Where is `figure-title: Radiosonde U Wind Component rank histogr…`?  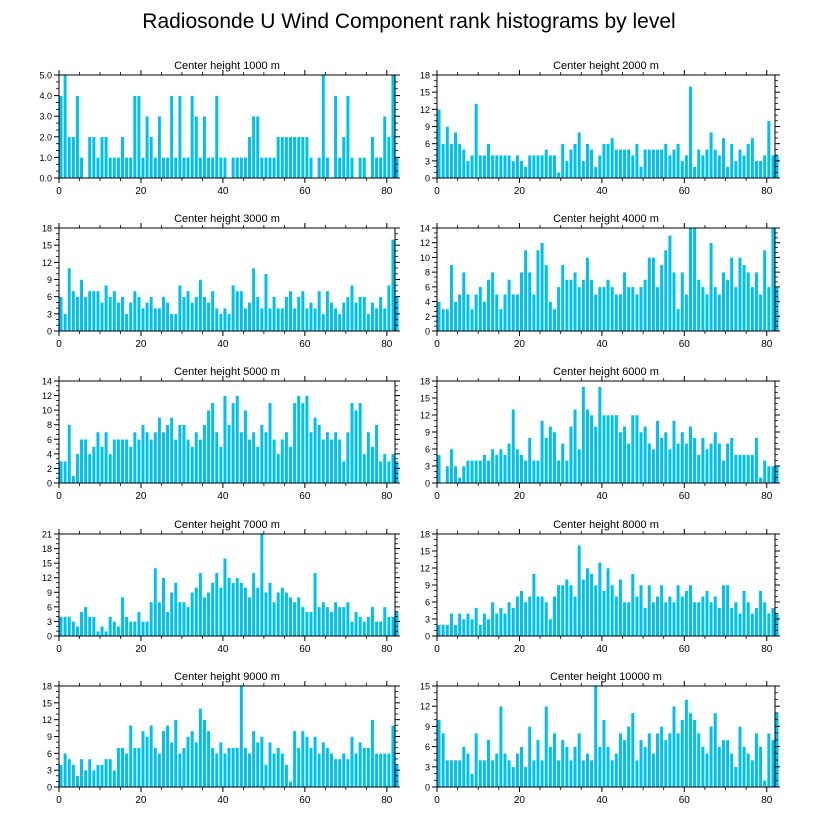
figure-title: Radiosonde U Wind Component rank histogr… is located at coordinates (409, 21).